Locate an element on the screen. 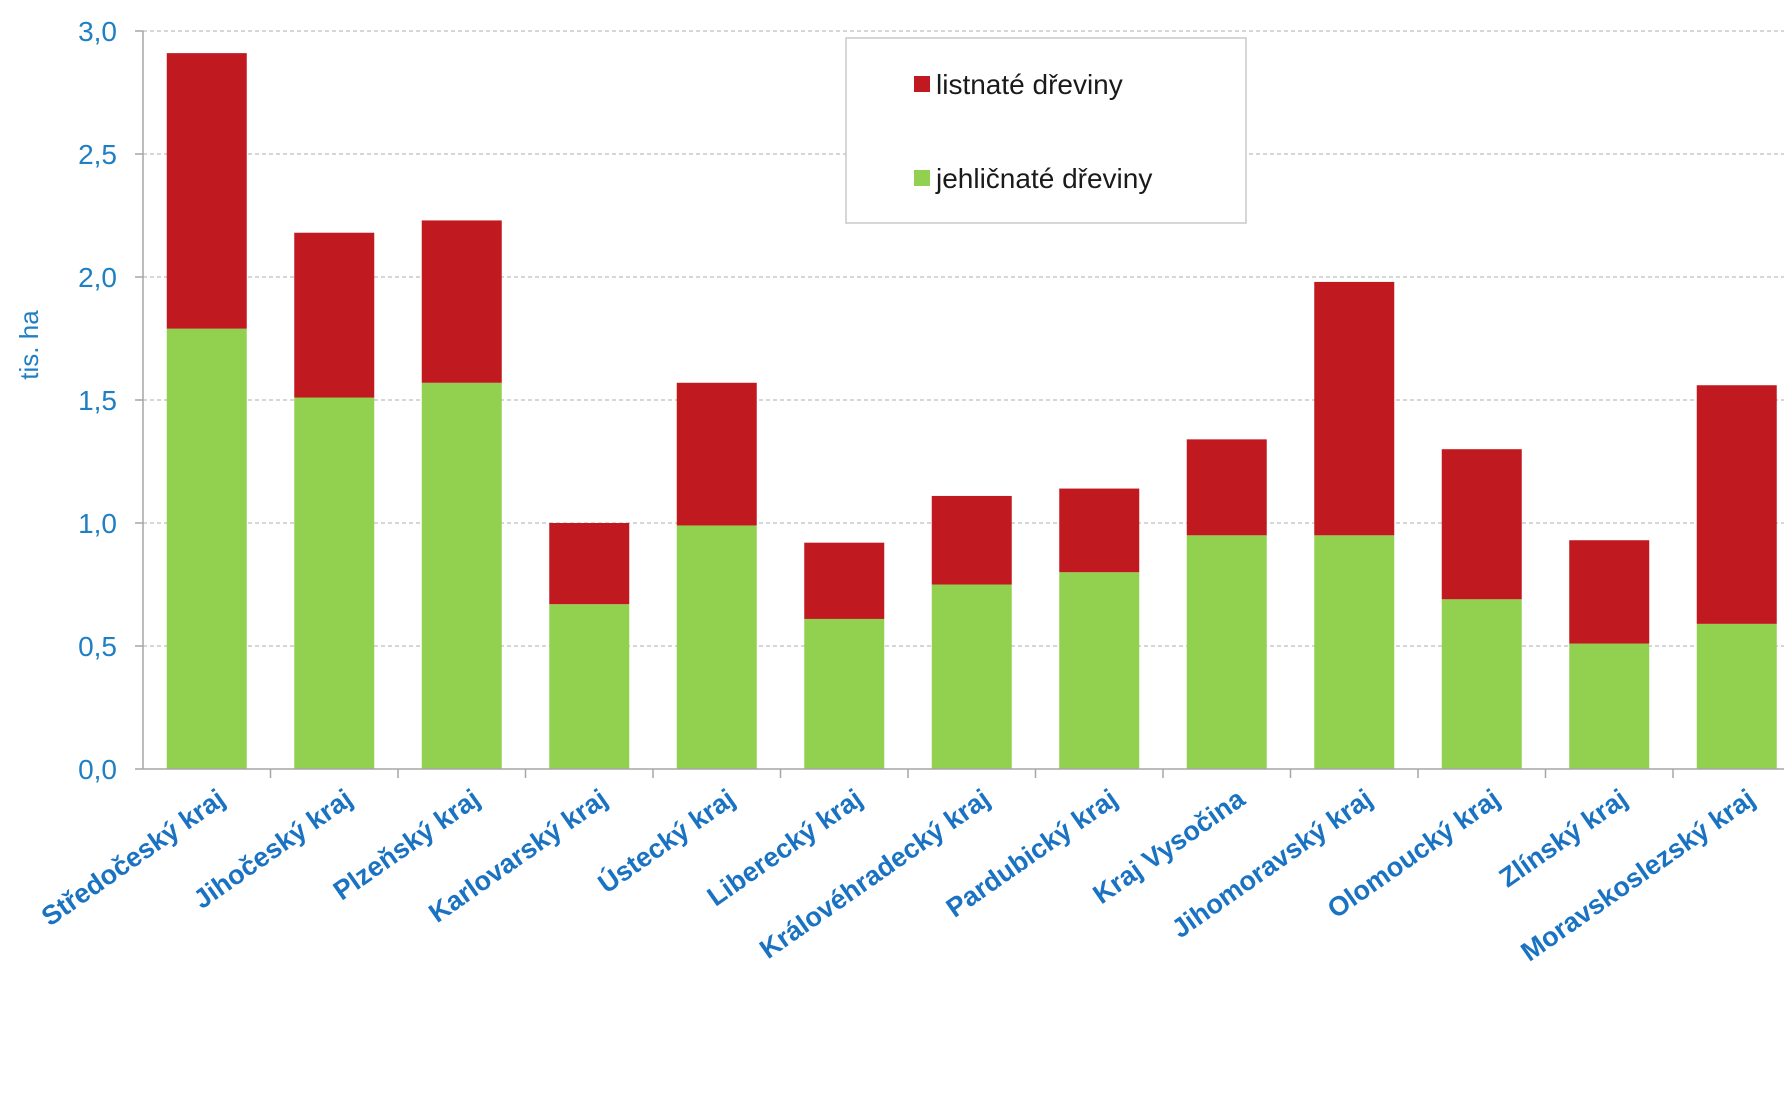 The width and height of the screenshot is (1784, 1093). legend-label-jehlicnate: jehličnaté dřeviny is located at coordinates (1043, 178).